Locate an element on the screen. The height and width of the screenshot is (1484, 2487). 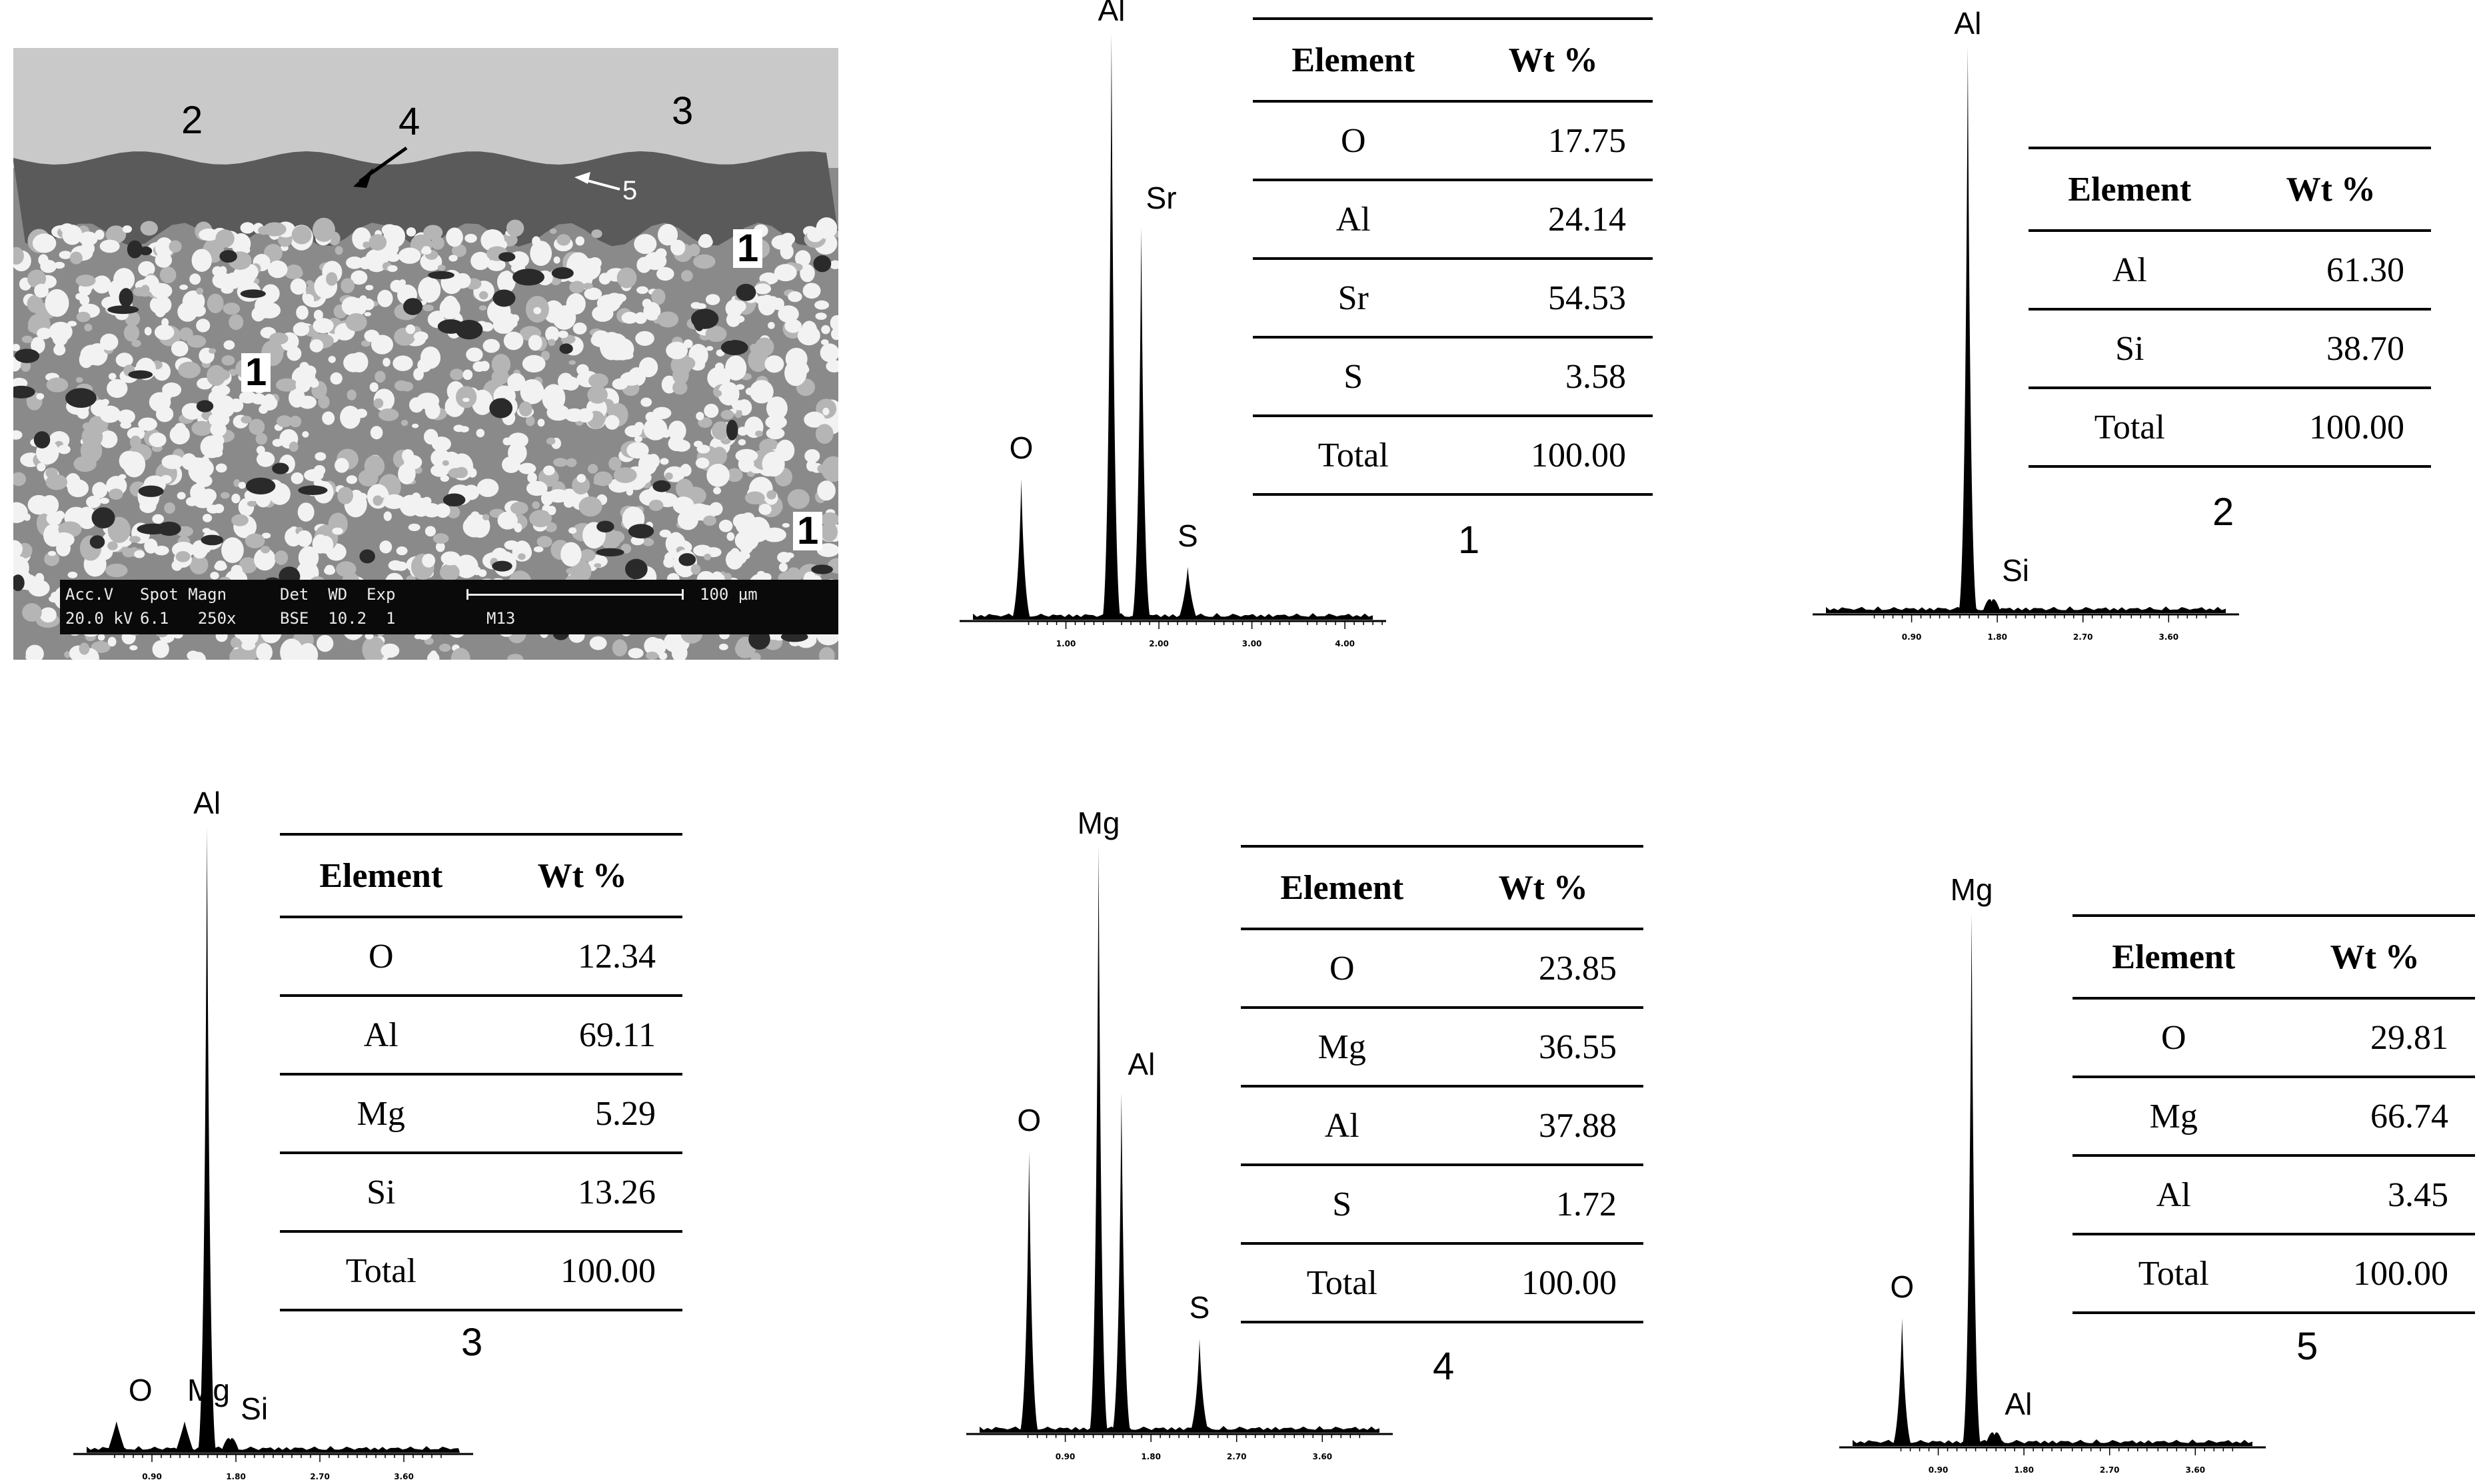
table-row: Al 69.11 is located at coordinates (481, 1036).